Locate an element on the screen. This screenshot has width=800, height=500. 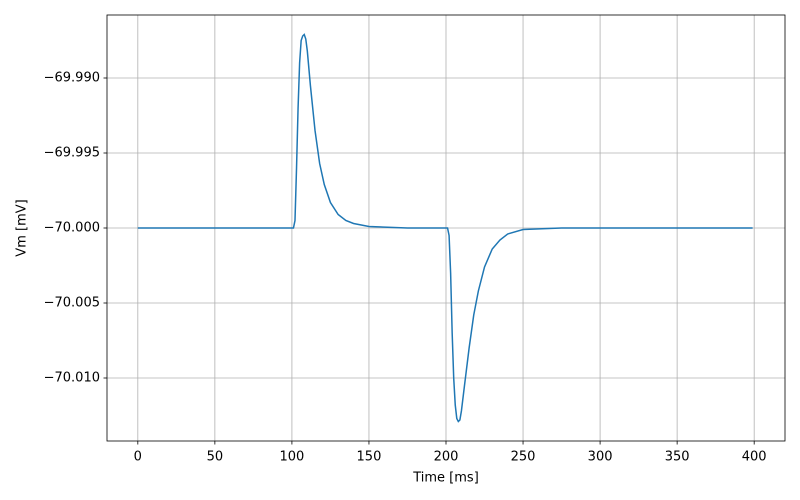
x-tick-label: 350 is located at coordinates (677, 457).